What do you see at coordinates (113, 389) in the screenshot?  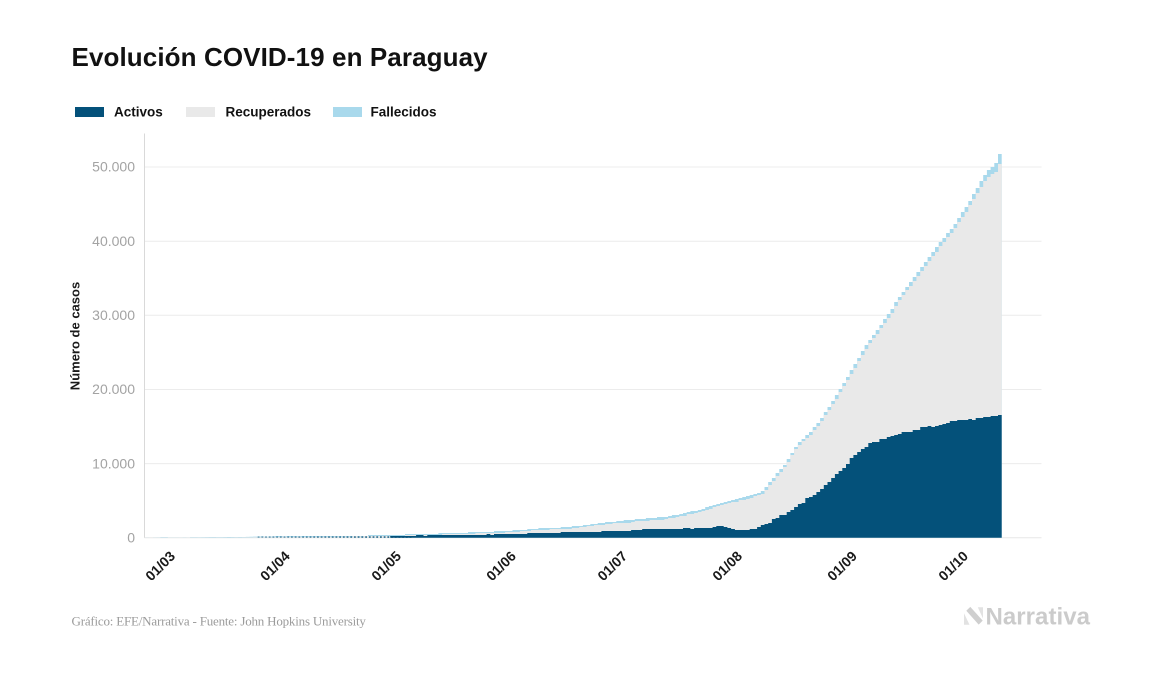 I see `svg-text: 20.000` at bounding box center [113, 389].